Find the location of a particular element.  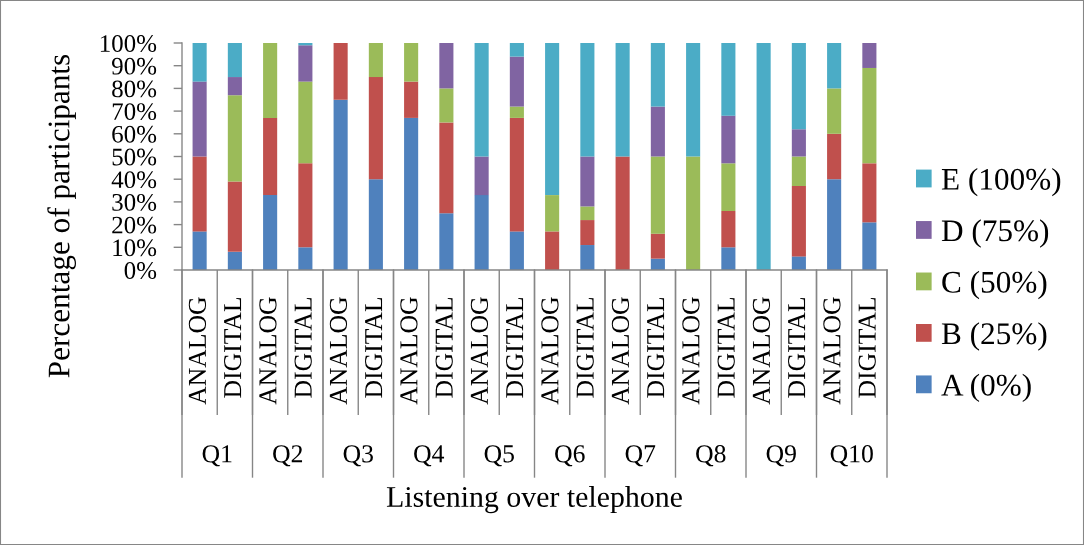

y-tick-label: 100% is located at coordinates (128, 43).